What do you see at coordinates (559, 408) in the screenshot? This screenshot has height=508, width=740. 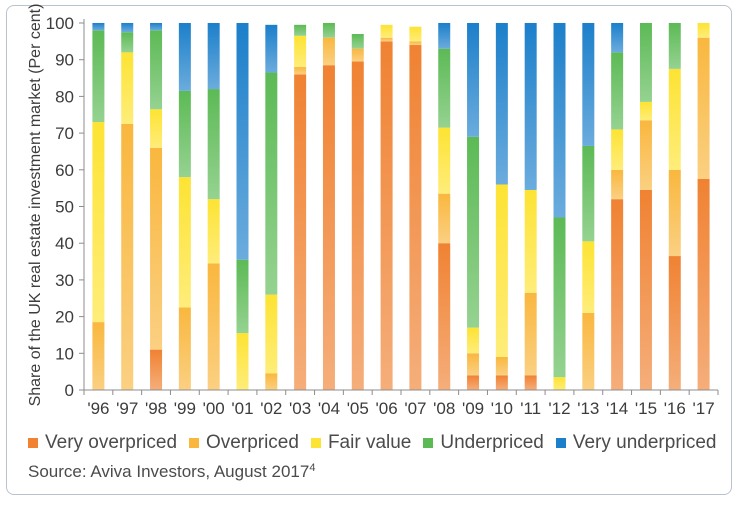 I see `x-tick-label-12: '12` at bounding box center [559, 408].